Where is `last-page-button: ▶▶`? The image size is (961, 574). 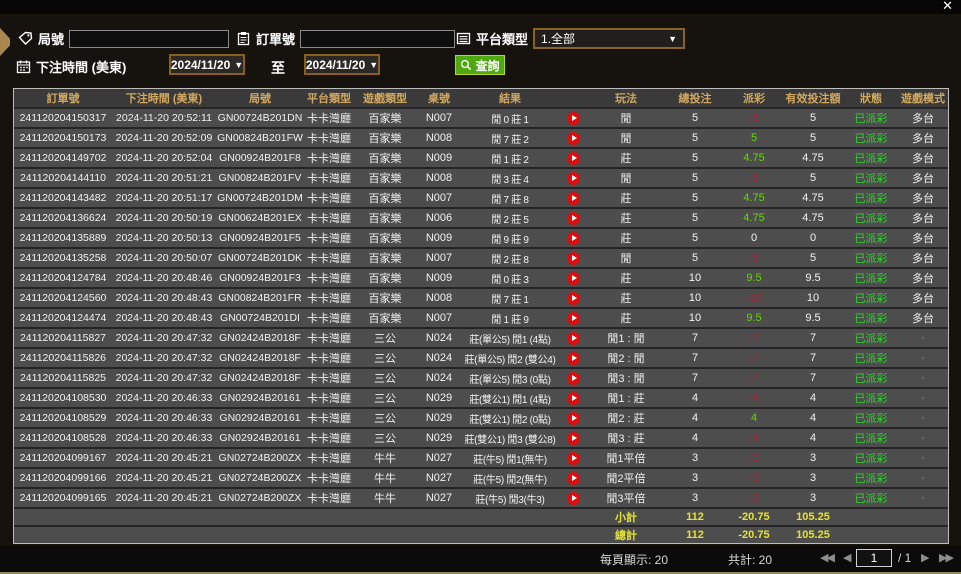 last-page-button: ▶▶ is located at coordinates (946, 558).